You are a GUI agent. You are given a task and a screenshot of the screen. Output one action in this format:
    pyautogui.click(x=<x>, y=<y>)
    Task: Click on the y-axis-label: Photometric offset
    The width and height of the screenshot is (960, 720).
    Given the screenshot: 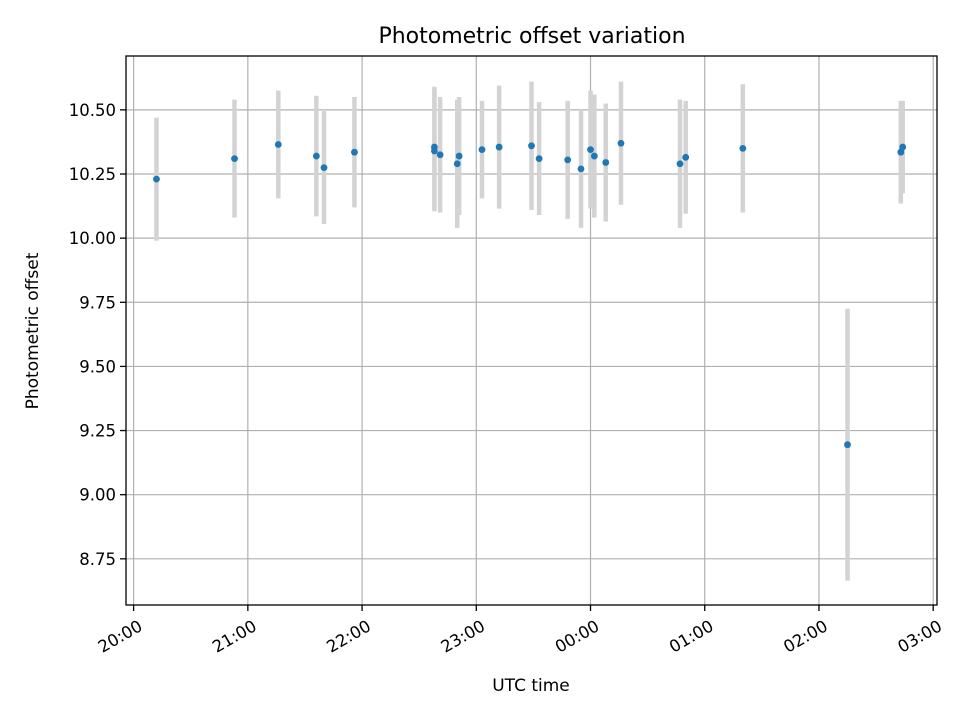 What is the action you would take?
    pyautogui.click(x=33, y=330)
    